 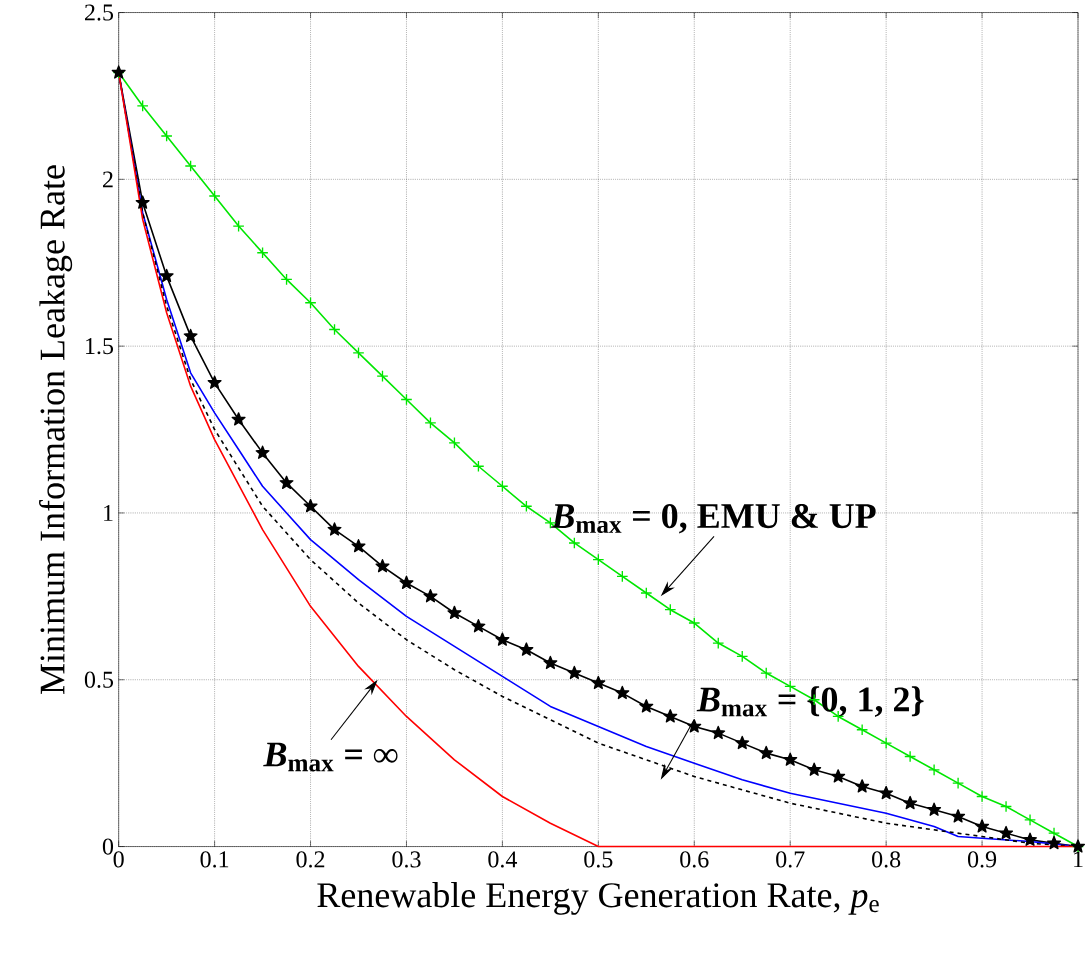 What do you see at coordinates (982, 859) in the screenshot?
I see `x-tick-label: 0.9` at bounding box center [982, 859].